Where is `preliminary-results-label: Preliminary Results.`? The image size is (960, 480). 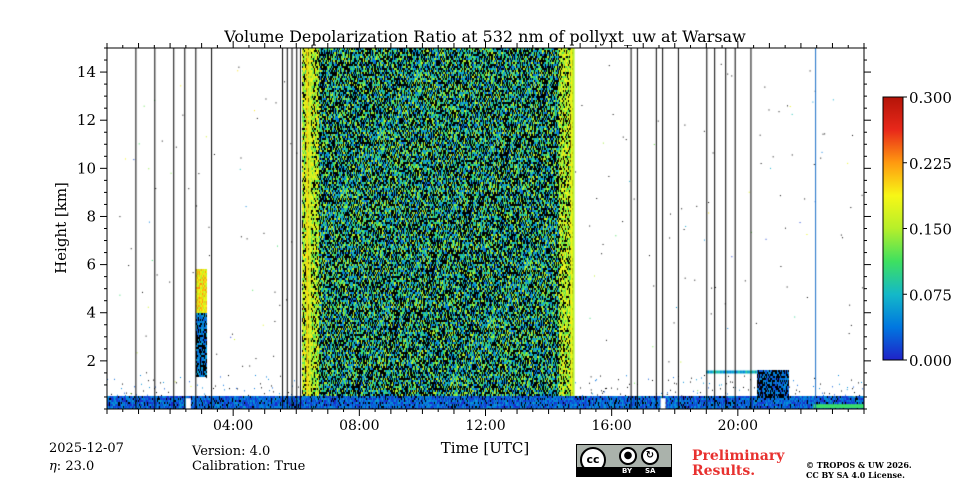
preliminary-results-label: Preliminary Results. is located at coordinates (738, 464).